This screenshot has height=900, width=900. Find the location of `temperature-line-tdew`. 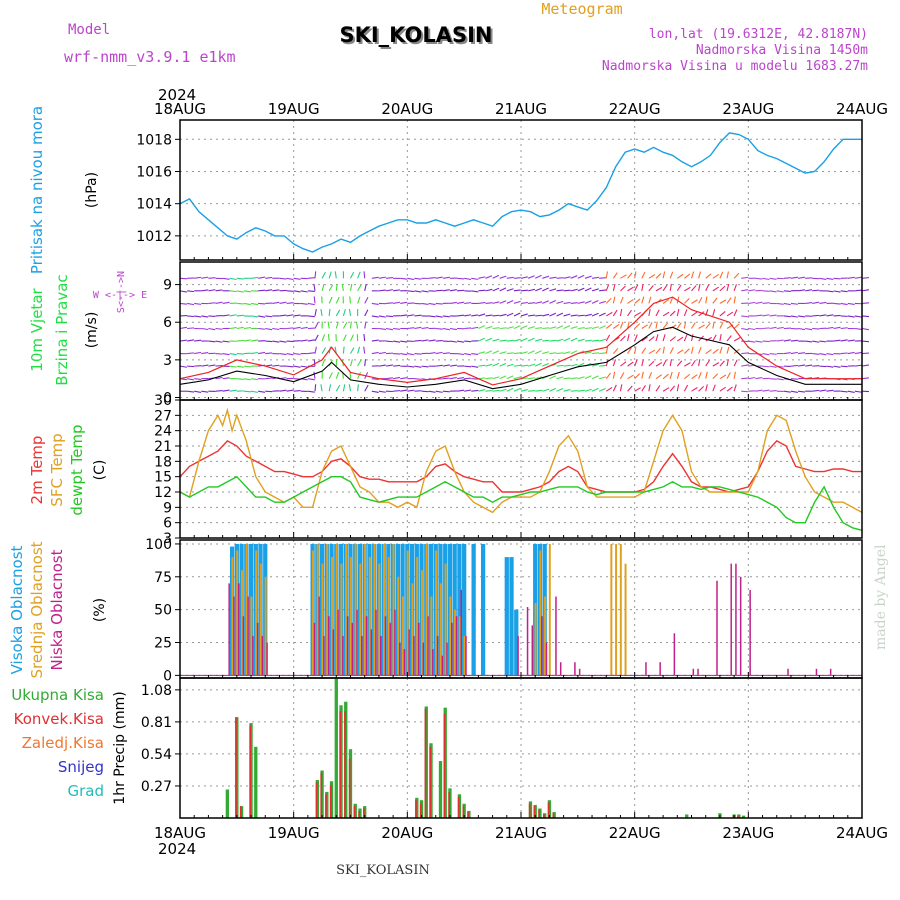

temperature-line-tdew is located at coordinates (521, 503).